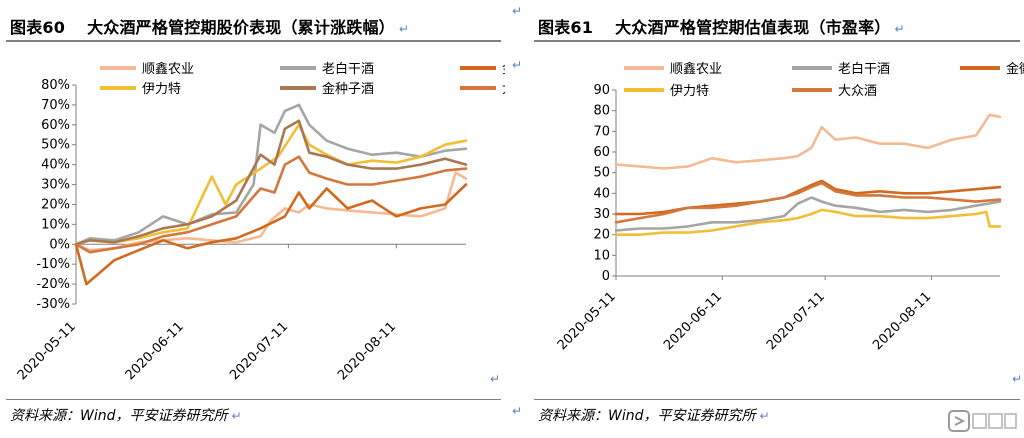  Describe the element at coordinates (601, 111) in the screenshot. I see `y-tick-label: 80` at that location.